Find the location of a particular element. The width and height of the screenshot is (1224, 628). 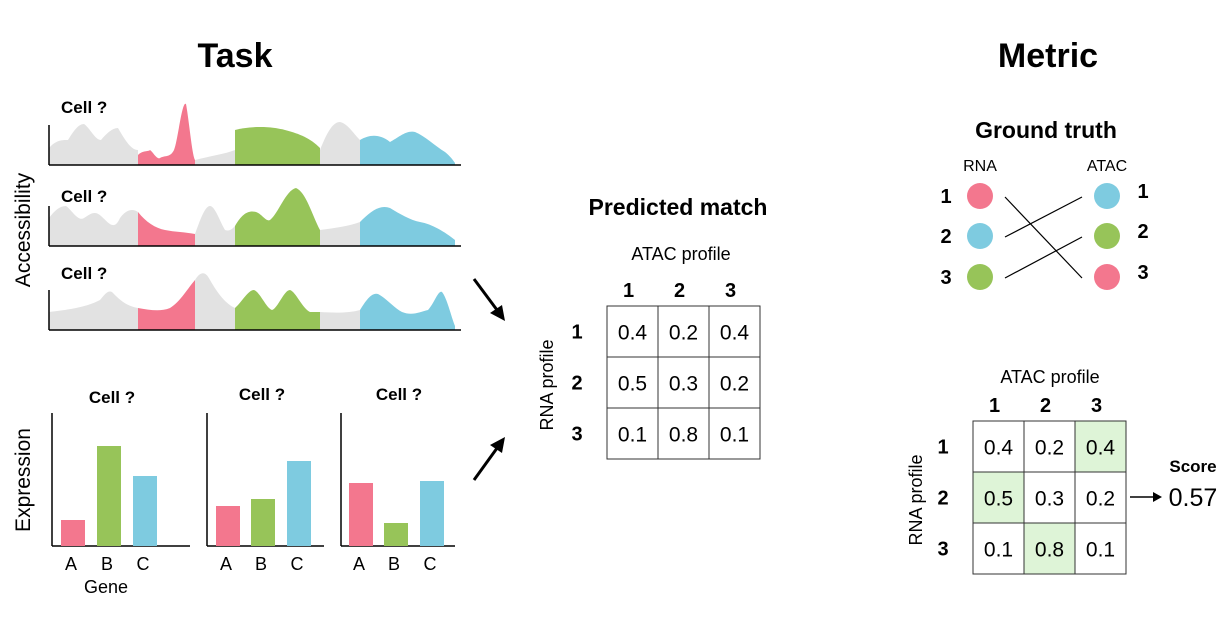

predicted-col-label-3: 3 is located at coordinates (730, 291).